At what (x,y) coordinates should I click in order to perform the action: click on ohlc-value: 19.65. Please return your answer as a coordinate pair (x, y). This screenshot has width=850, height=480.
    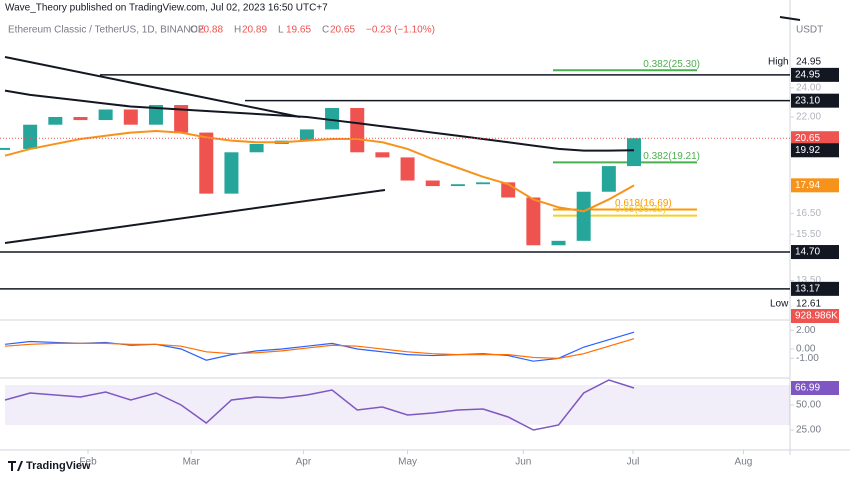
    Looking at the image, I should click on (298, 30).